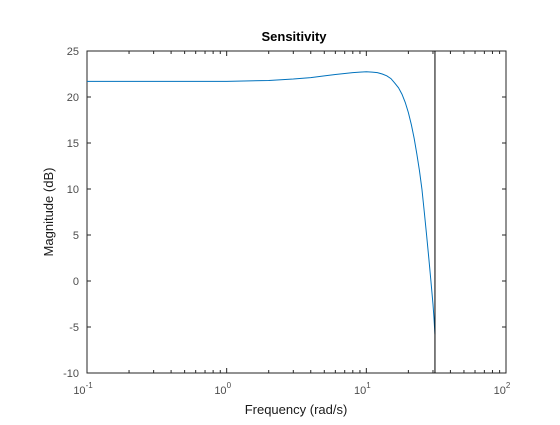 The width and height of the screenshot is (560, 425). What do you see at coordinates (74, 328) in the screenshot?
I see `y-tick-label: -5` at bounding box center [74, 328].